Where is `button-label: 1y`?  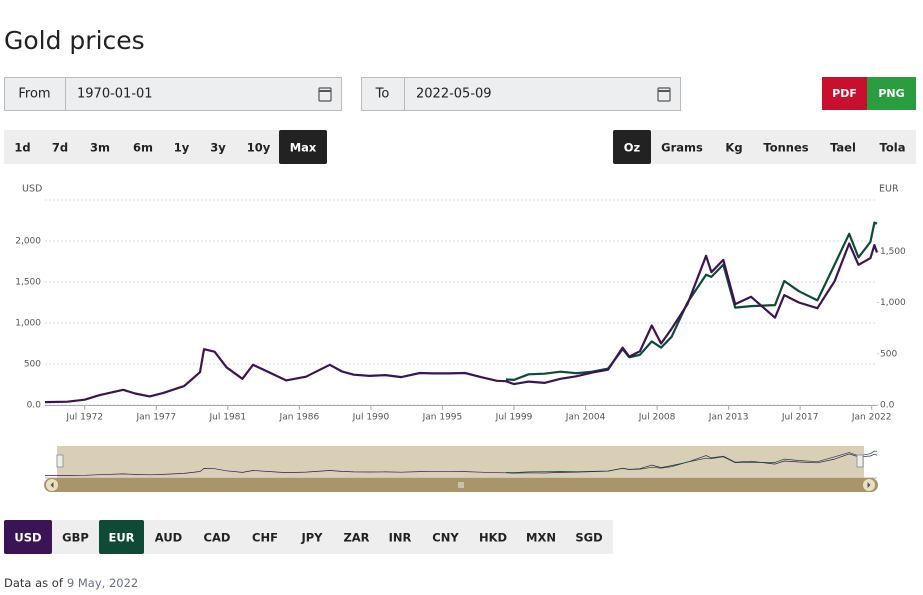
button-label: 1y is located at coordinates (182, 148).